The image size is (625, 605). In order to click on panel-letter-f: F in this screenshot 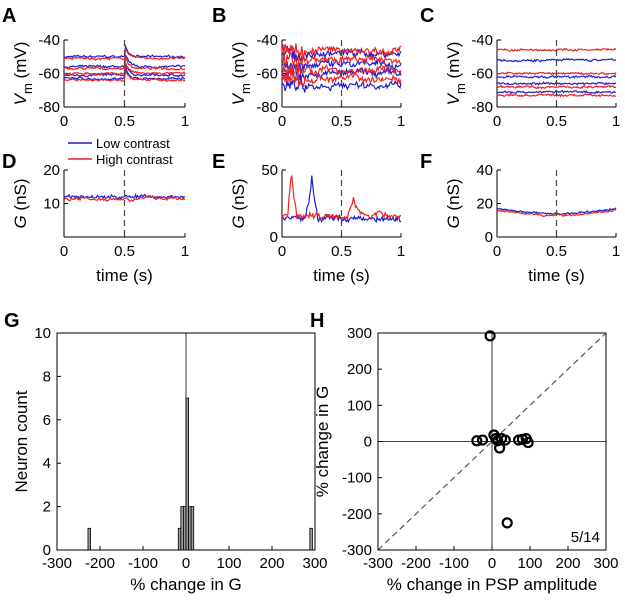, I will do `click(426, 162)`.